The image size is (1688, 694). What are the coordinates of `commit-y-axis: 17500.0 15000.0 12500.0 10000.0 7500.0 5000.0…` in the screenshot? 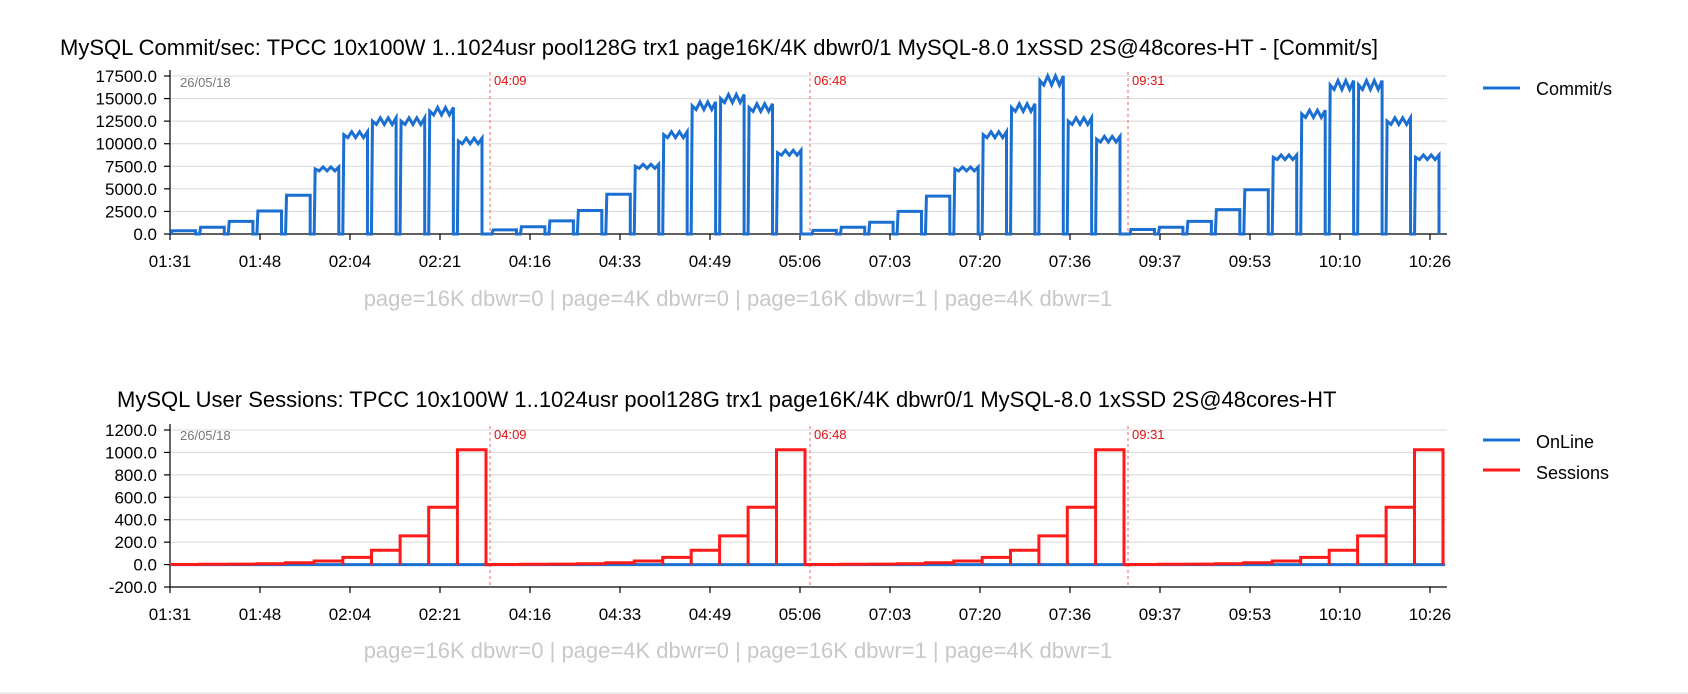 It's located at (133, 155).